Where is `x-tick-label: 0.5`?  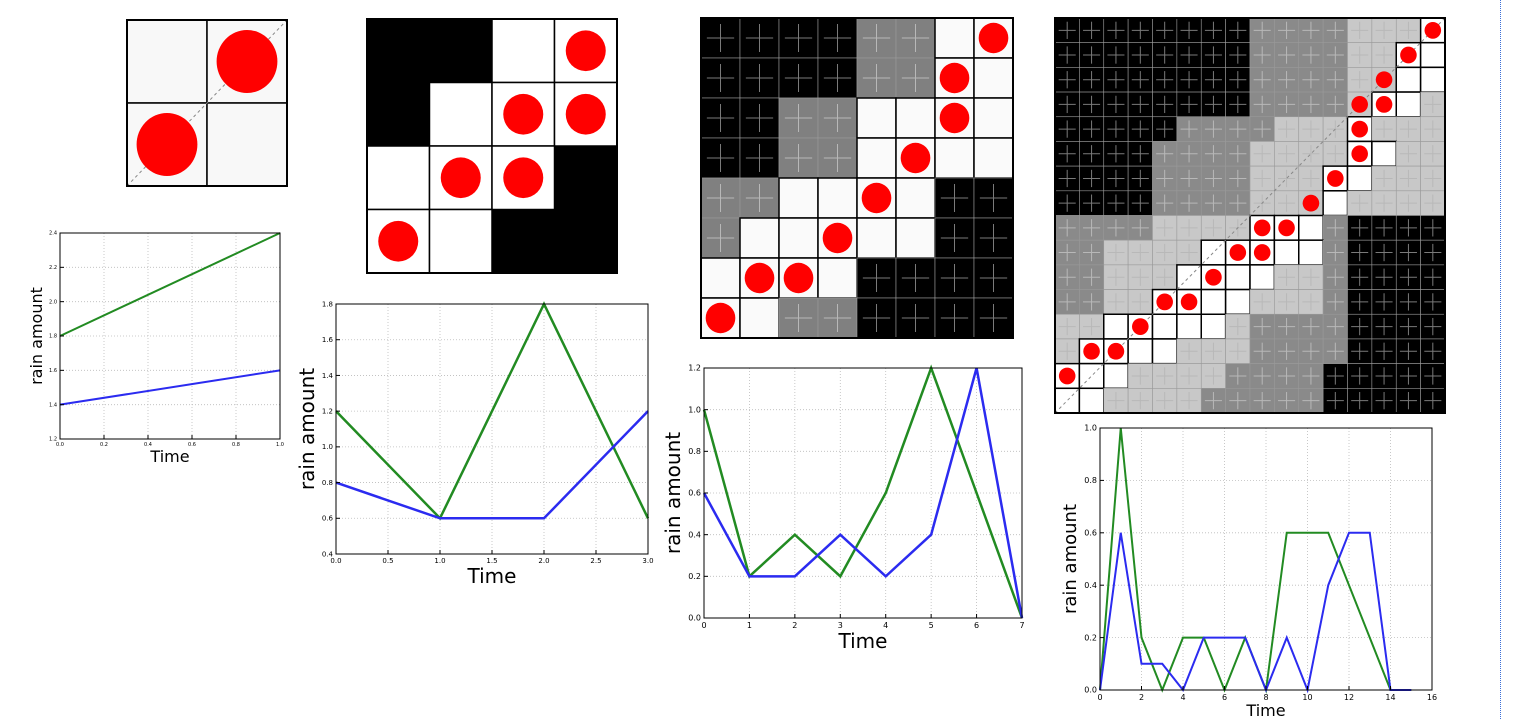 x-tick-label: 0.5 is located at coordinates (387, 561).